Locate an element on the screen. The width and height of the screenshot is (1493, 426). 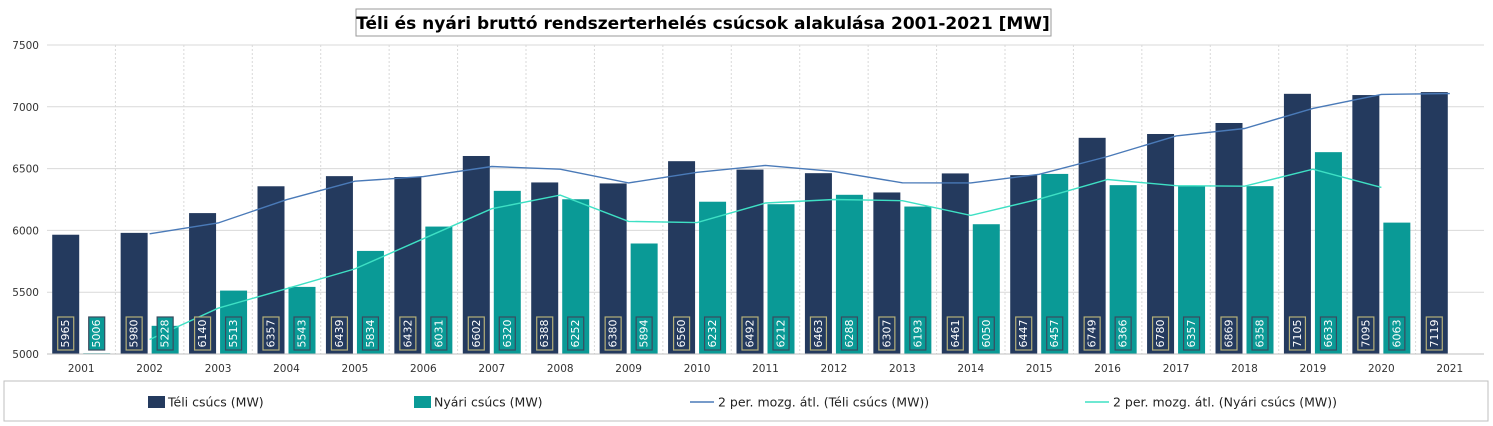
data-label-winter: 7119 is located at coordinates (1434, 334).